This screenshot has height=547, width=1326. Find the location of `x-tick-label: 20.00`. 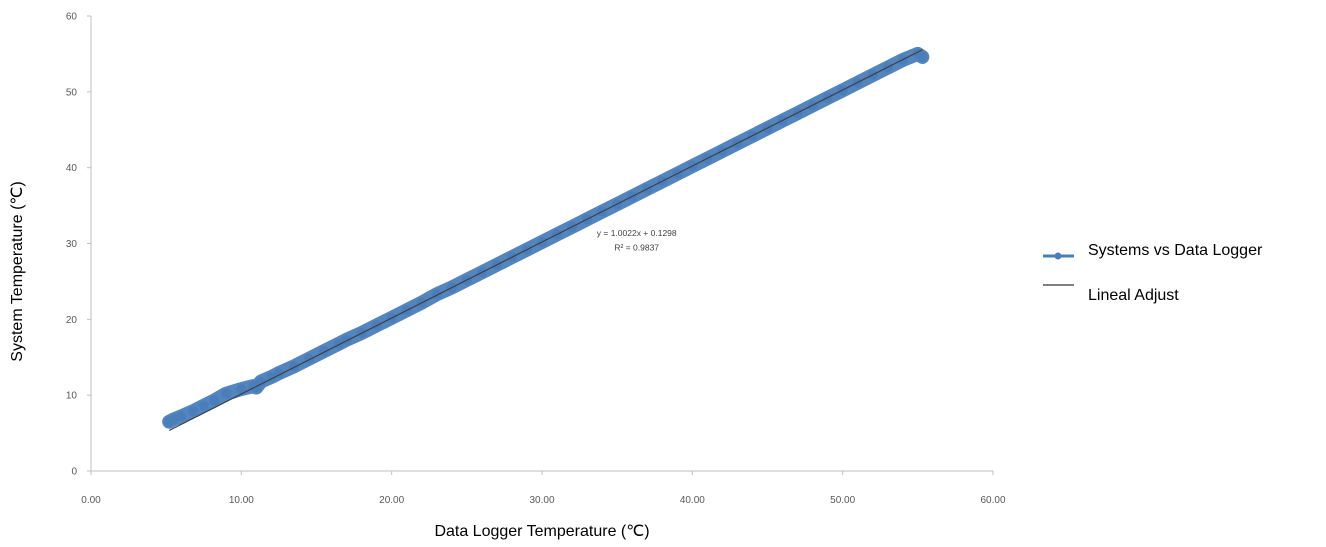

x-tick-label: 20.00 is located at coordinates (391, 500).